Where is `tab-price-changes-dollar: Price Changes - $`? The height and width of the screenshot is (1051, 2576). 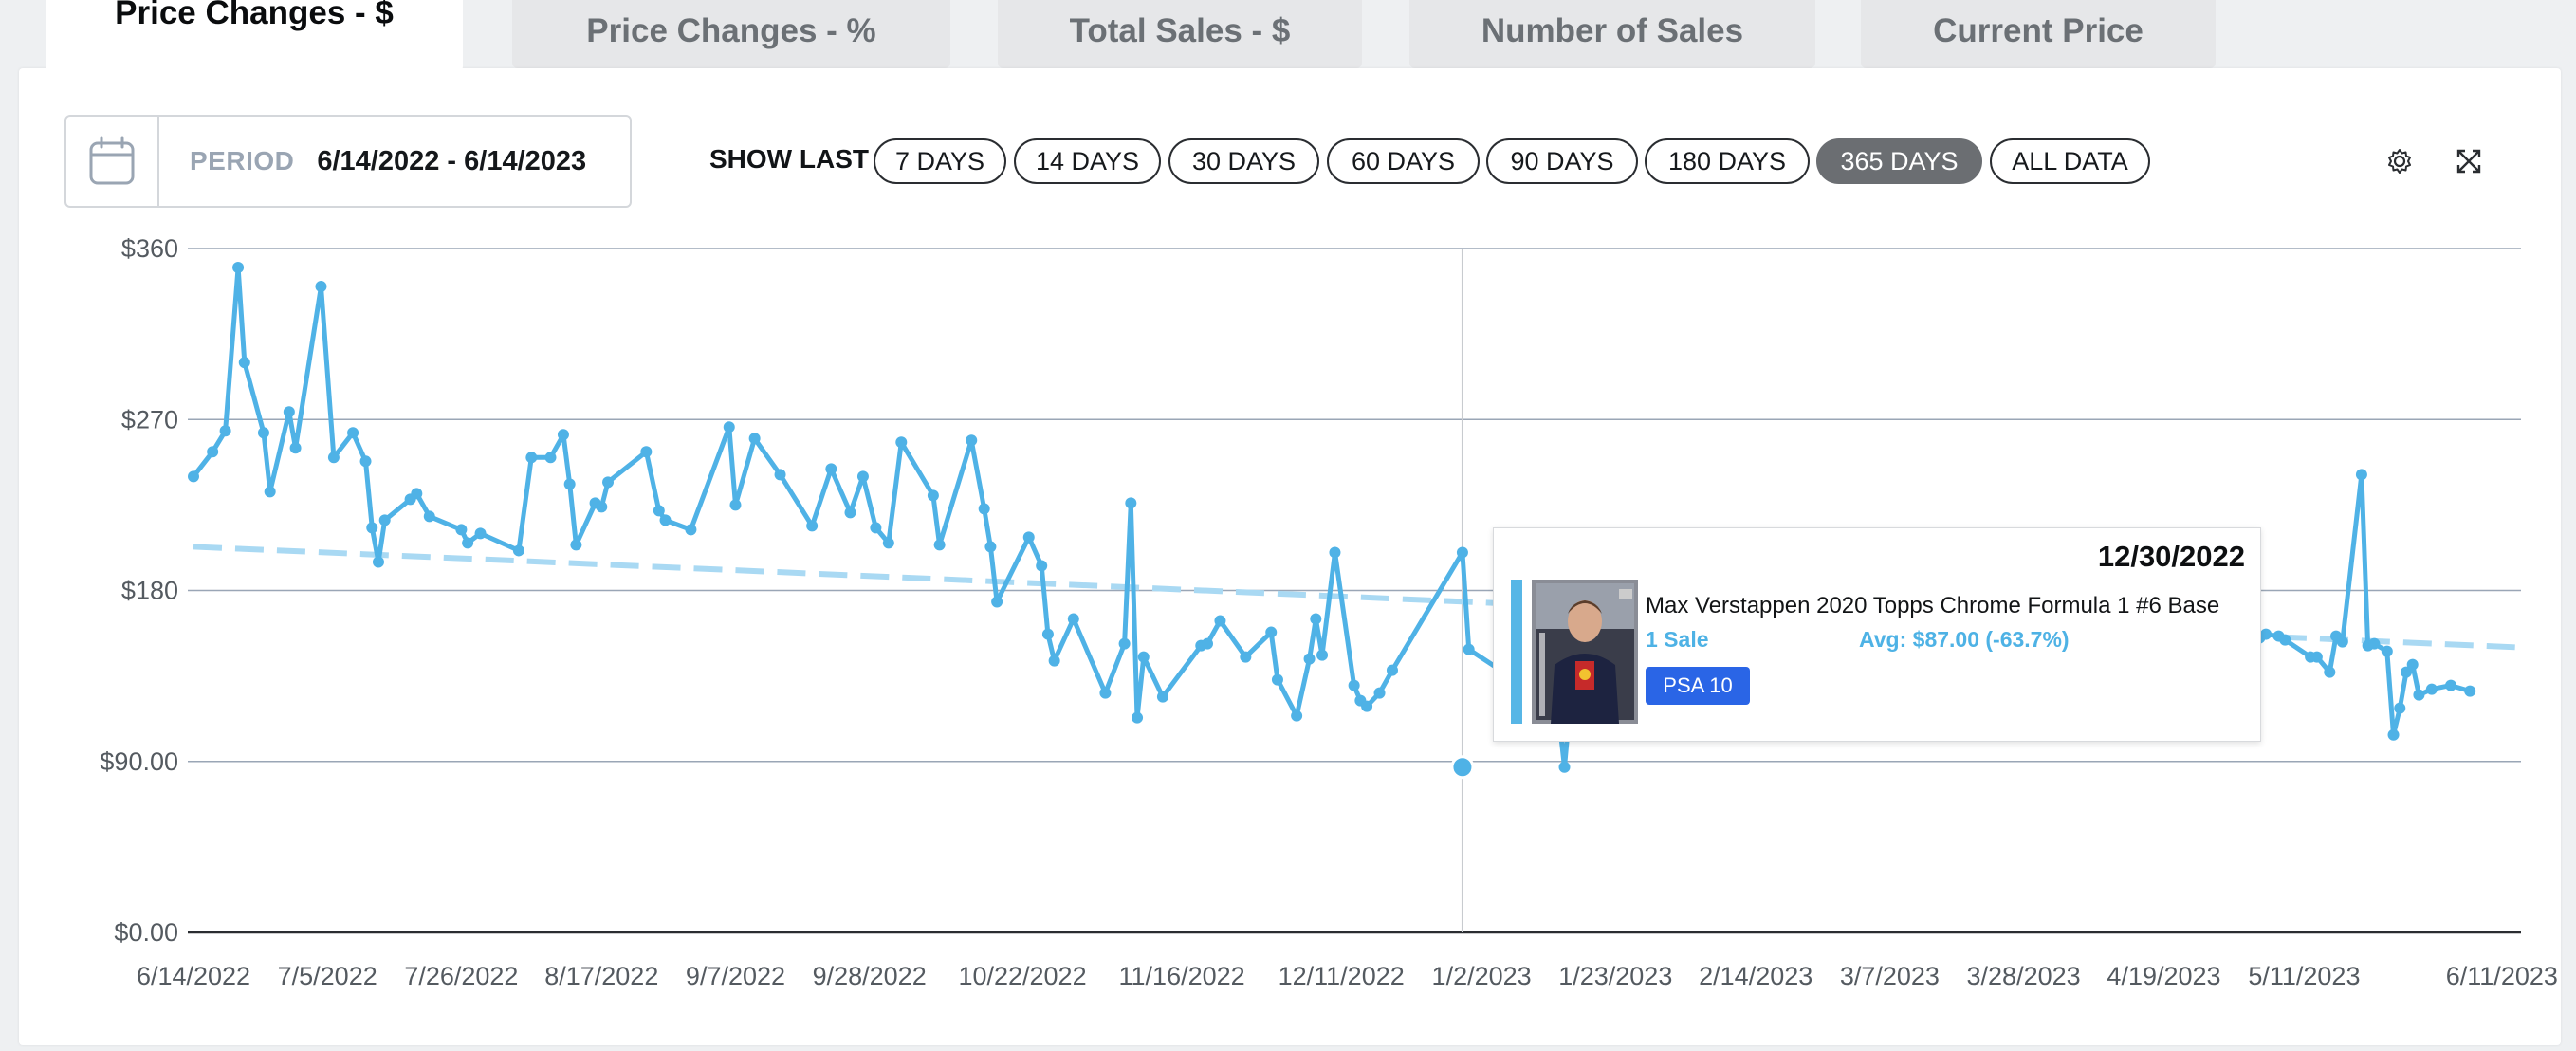 tab-price-changes-dollar: Price Changes - $ is located at coordinates (254, 36).